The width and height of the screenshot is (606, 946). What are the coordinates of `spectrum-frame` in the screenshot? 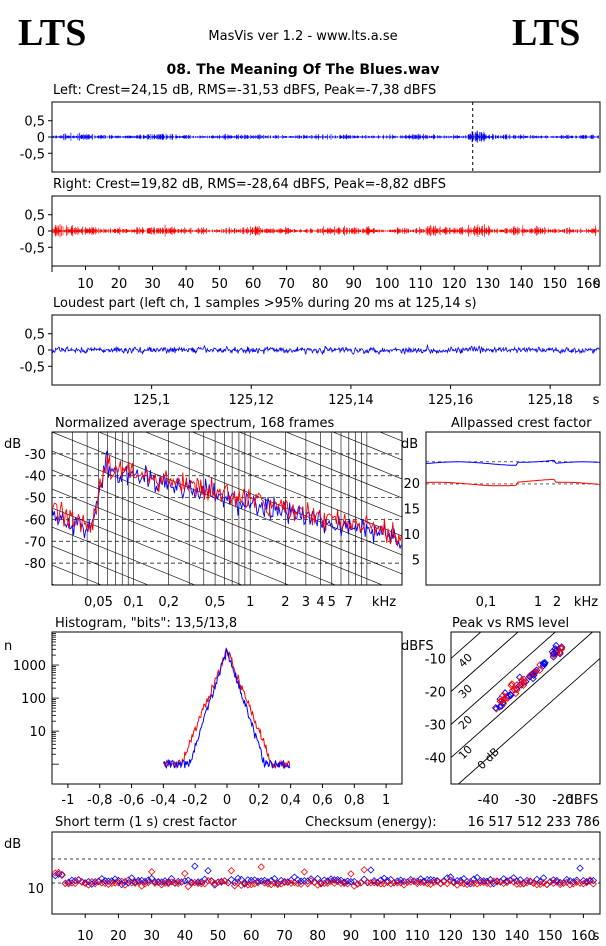 It's located at (227, 508).